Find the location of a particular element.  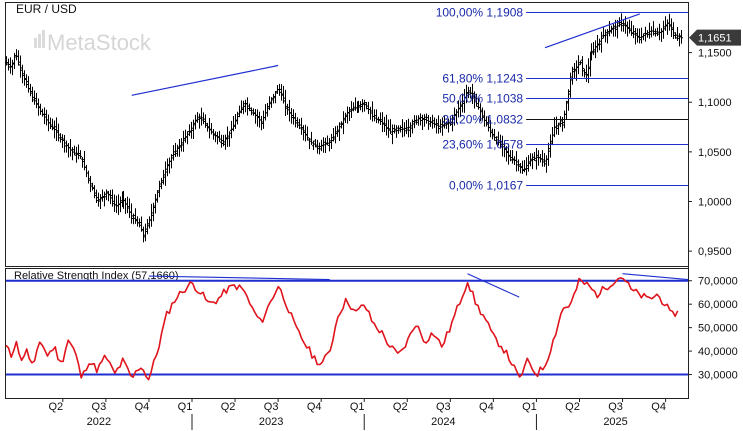

last-price-label: 1,1651 is located at coordinates (715, 39).